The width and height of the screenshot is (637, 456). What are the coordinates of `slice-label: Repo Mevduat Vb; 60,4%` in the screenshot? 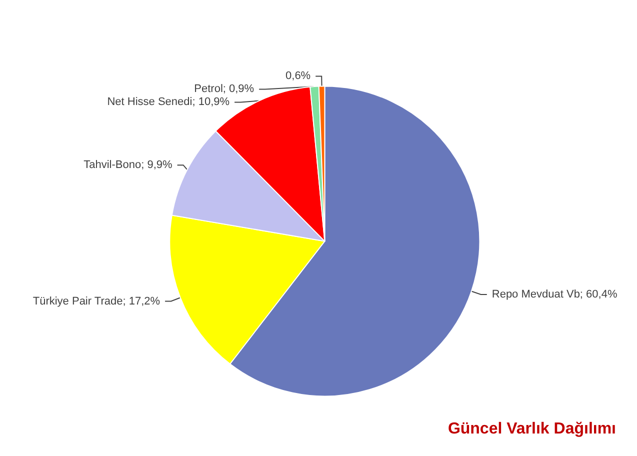 It's located at (555, 294).